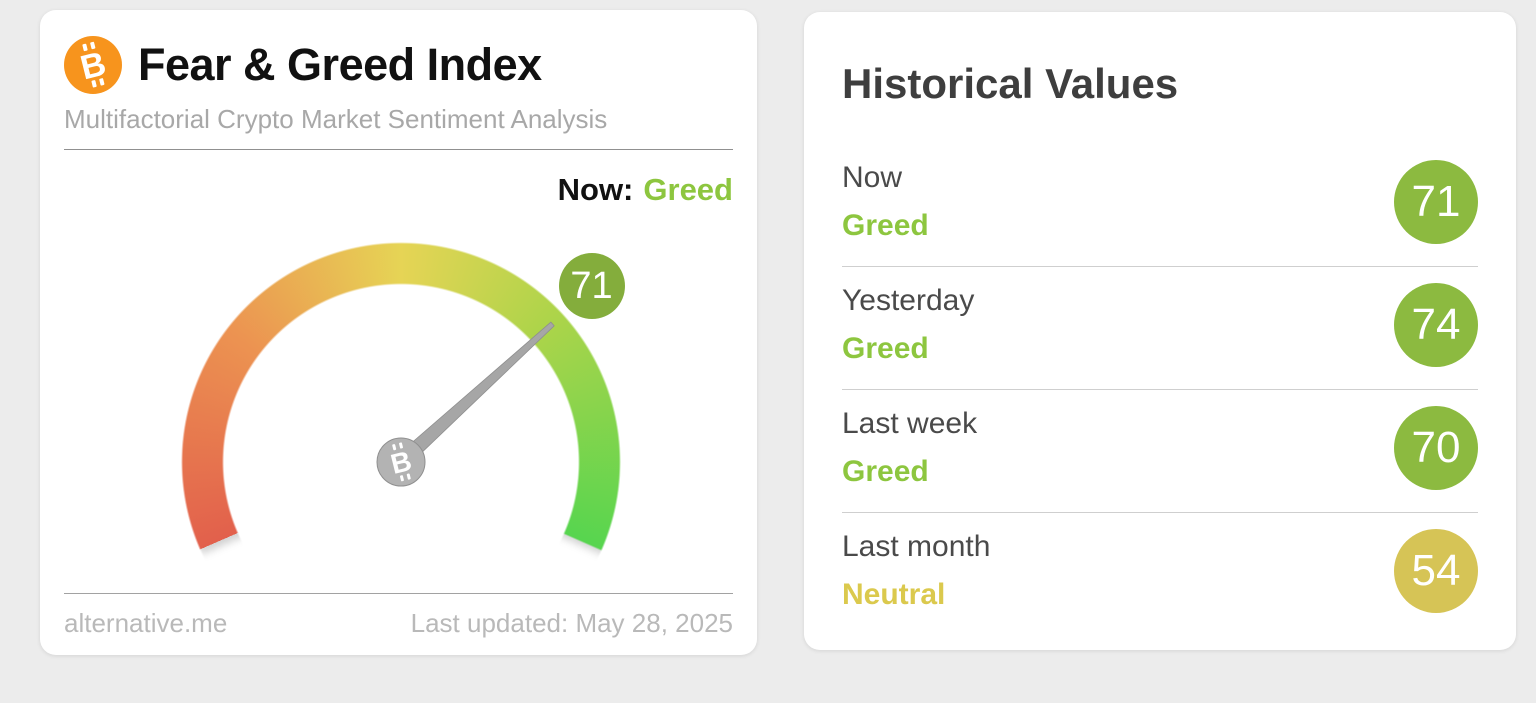 The image size is (1536, 703). What do you see at coordinates (146, 623) in the screenshot?
I see `source-link: alternative.me` at bounding box center [146, 623].